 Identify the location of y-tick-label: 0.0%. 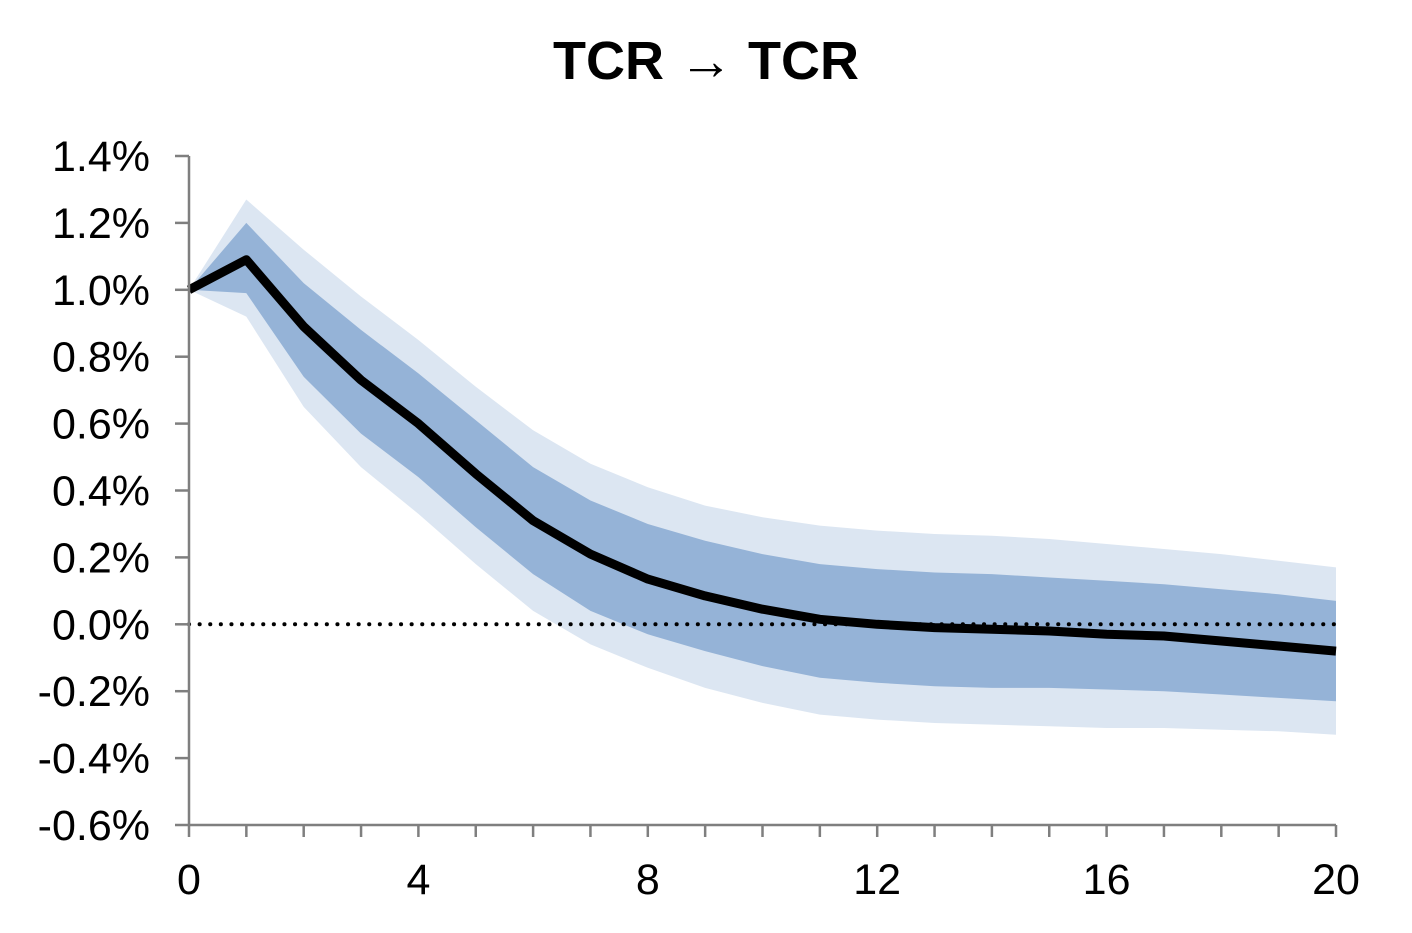
(101, 625).